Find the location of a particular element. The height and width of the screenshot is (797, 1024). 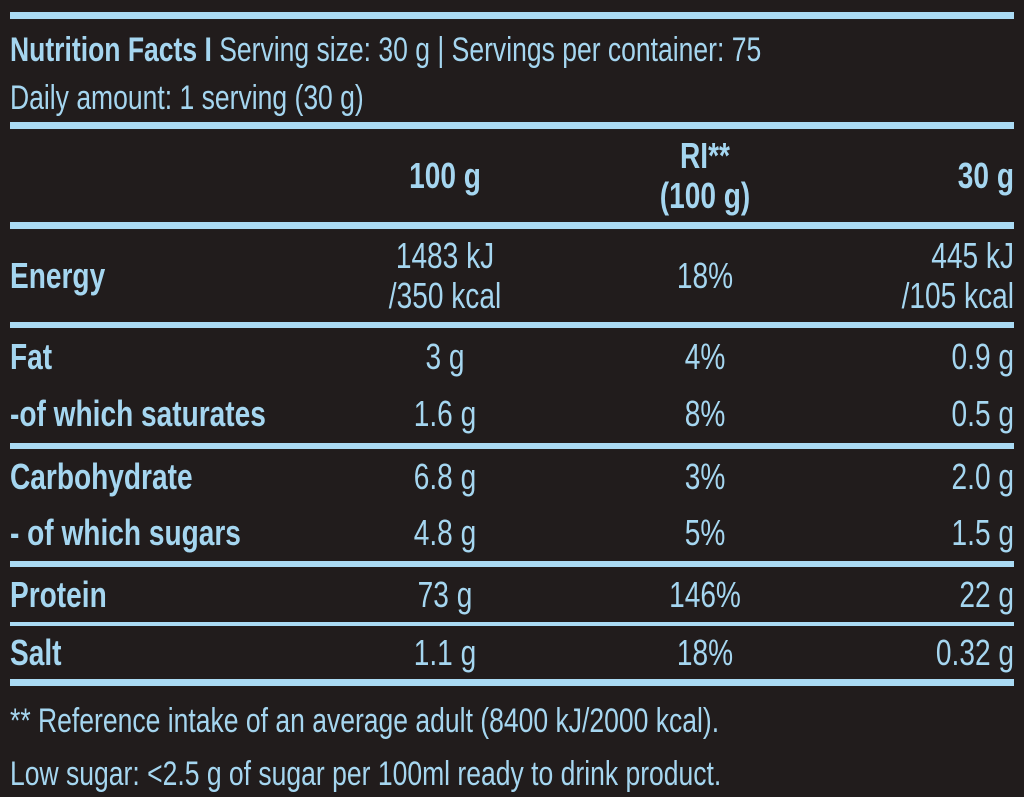

value-per-100g: 1483 kJ /350 kcal is located at coordinates (445, 275).